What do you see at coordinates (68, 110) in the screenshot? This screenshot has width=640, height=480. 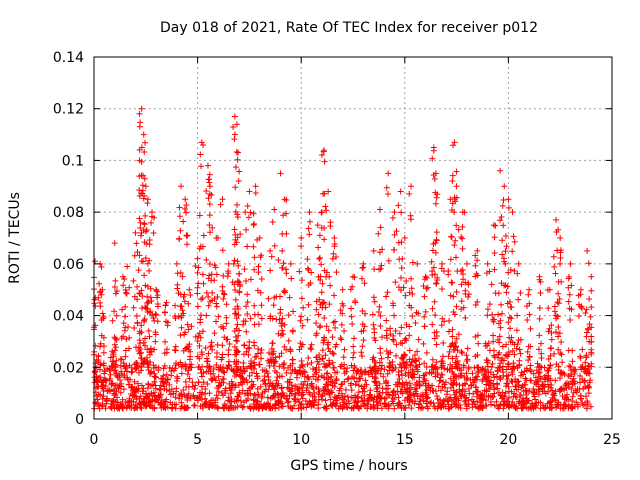 I see `y-tick-label: 0.12` at bounding box center [68, 110].